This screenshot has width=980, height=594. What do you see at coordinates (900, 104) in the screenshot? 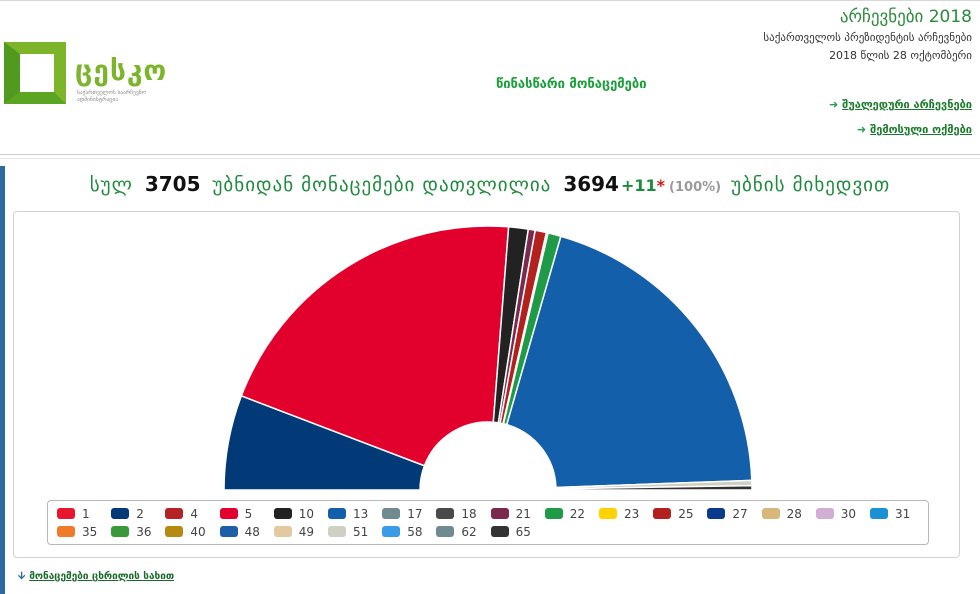
I see `by-elections-link: ➜ შუალედური არჩევნები` at bounding box center [900, 104].